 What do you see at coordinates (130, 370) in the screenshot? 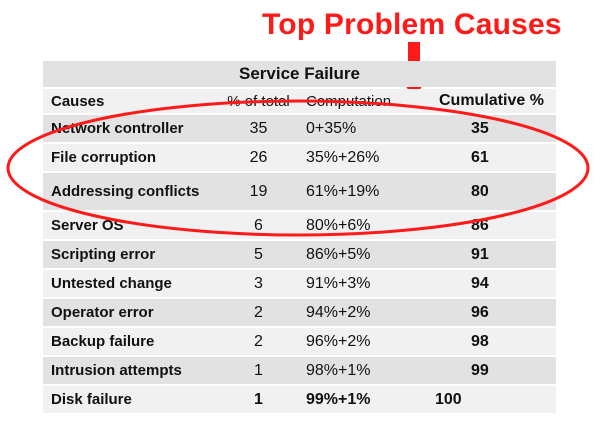
I see `cause-cell: Intrusion attempts` at bounding box center [130, 370].